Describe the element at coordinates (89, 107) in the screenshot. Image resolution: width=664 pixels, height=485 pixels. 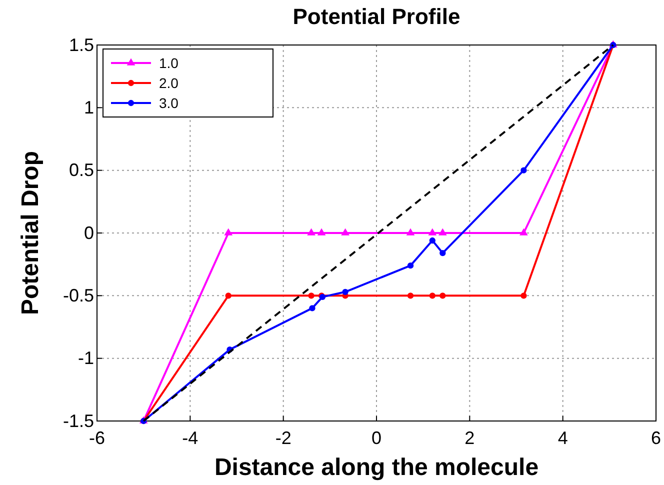
I see `y-tick-label: 1` at that location.